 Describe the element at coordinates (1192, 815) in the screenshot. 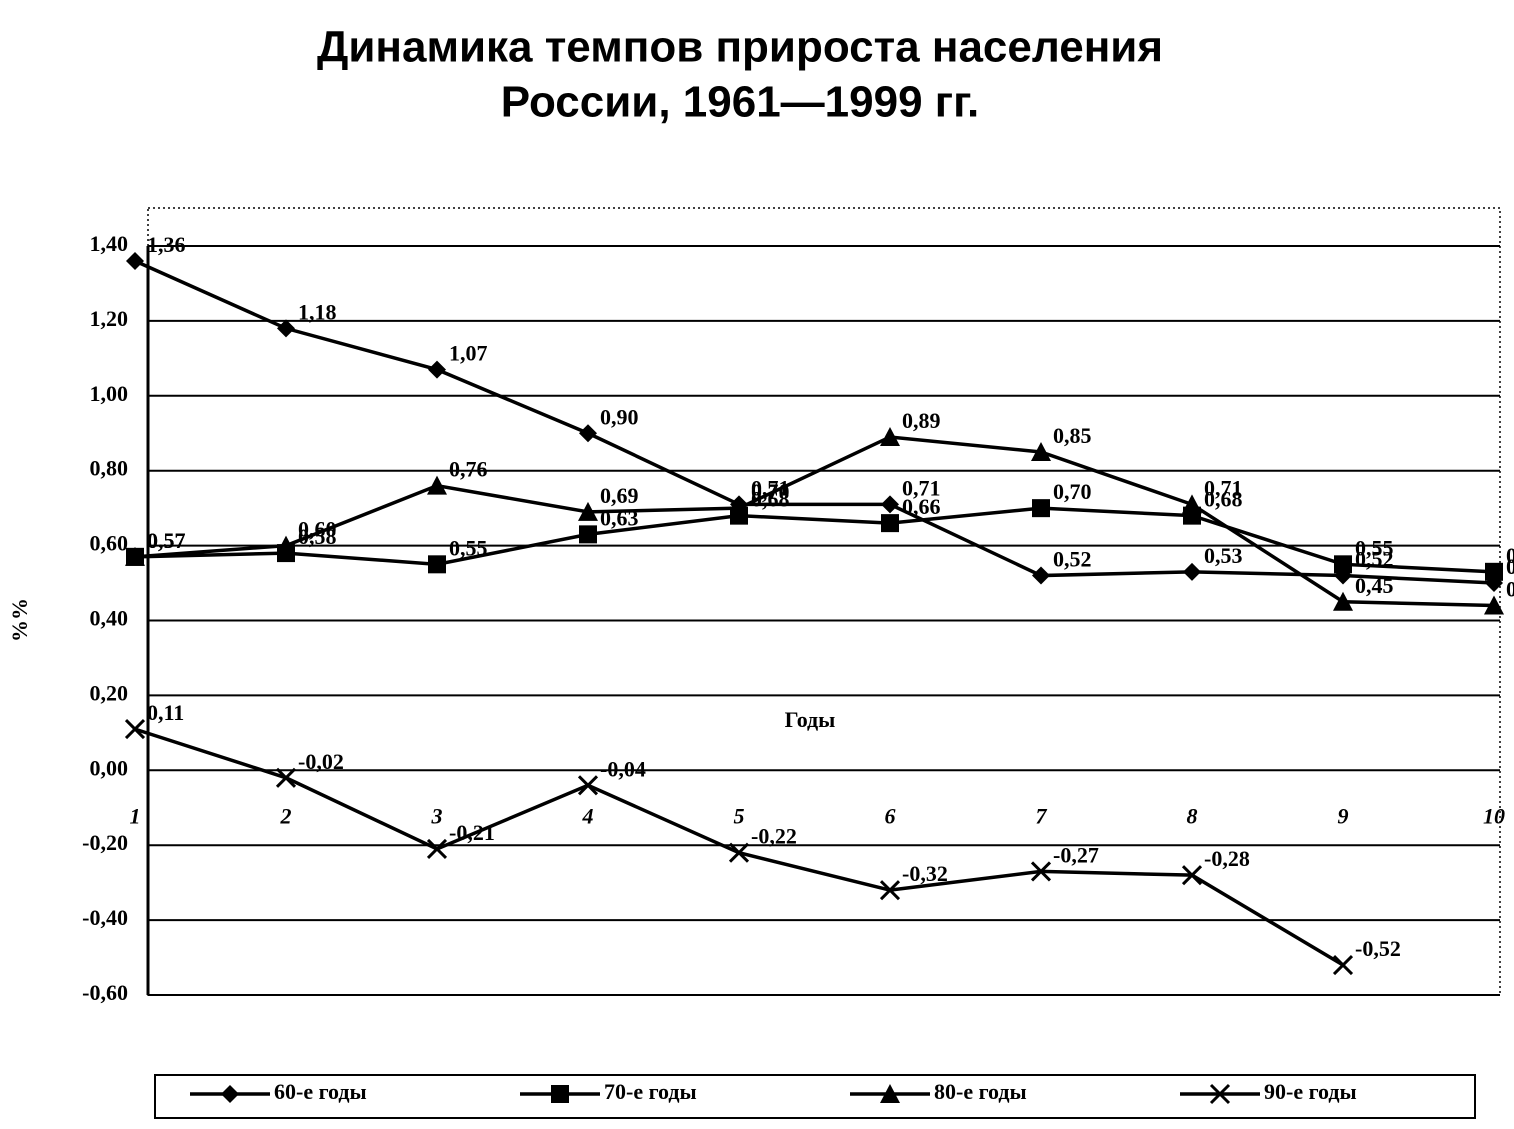

I see `x-tick-label: 8` at that location.